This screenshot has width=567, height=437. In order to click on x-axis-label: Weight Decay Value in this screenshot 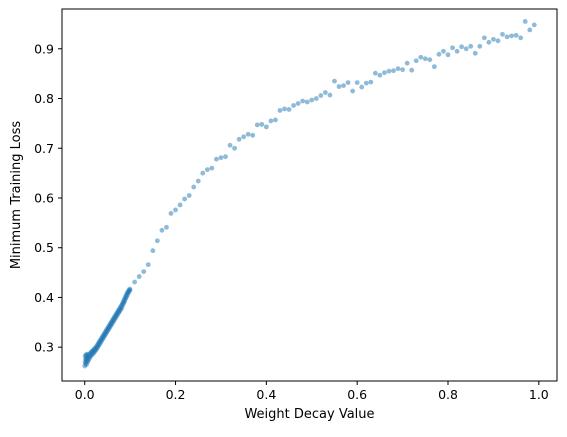, I will do `click(309, 414)`.